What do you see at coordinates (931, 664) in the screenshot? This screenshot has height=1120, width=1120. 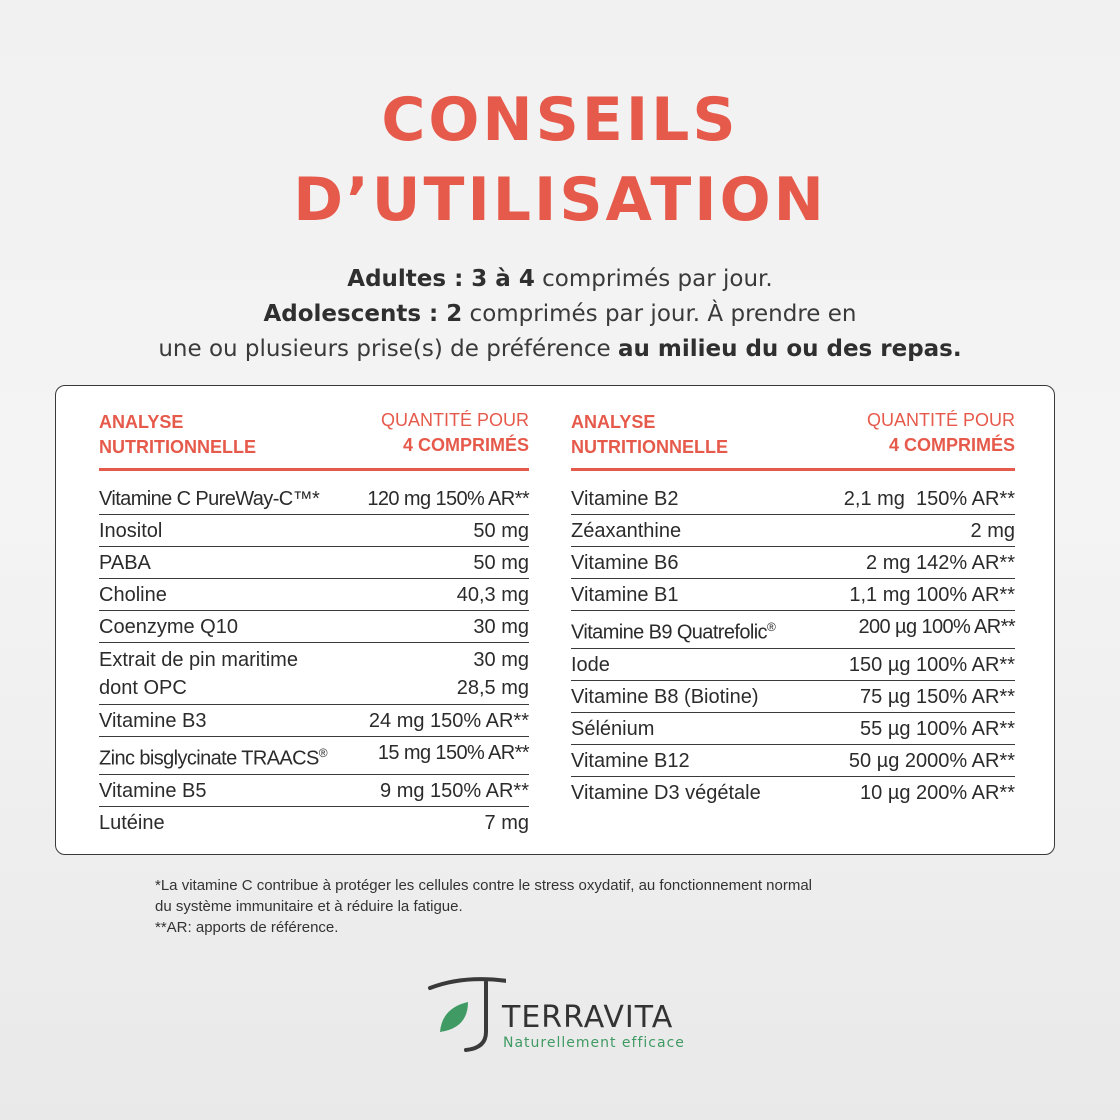 I see `nutrient-value: 150 µg 100% AR**` at bounding box center [931, 664].